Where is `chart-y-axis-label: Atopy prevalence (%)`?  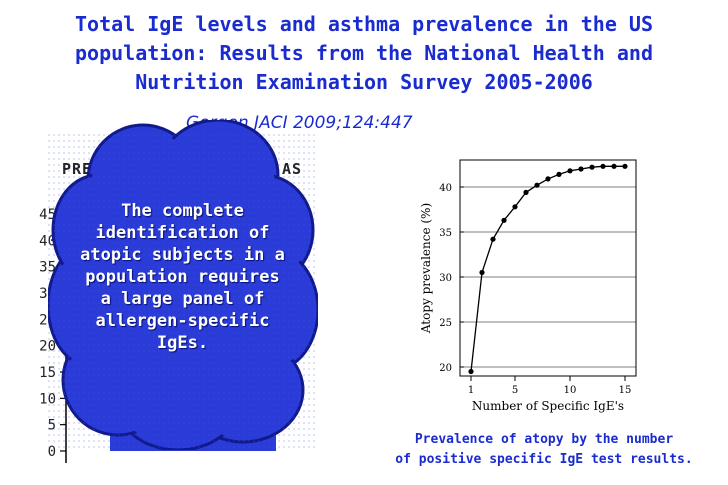 chart-y-axis-label: Atopy prevalence (%) is located at coordinates (426, 268).